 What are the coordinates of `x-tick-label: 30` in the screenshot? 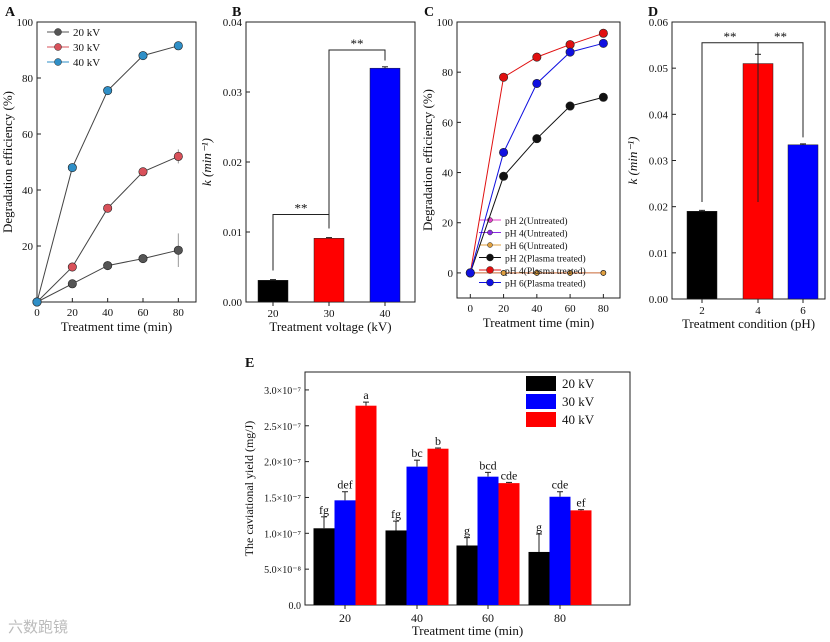 It's located at (330, 314).